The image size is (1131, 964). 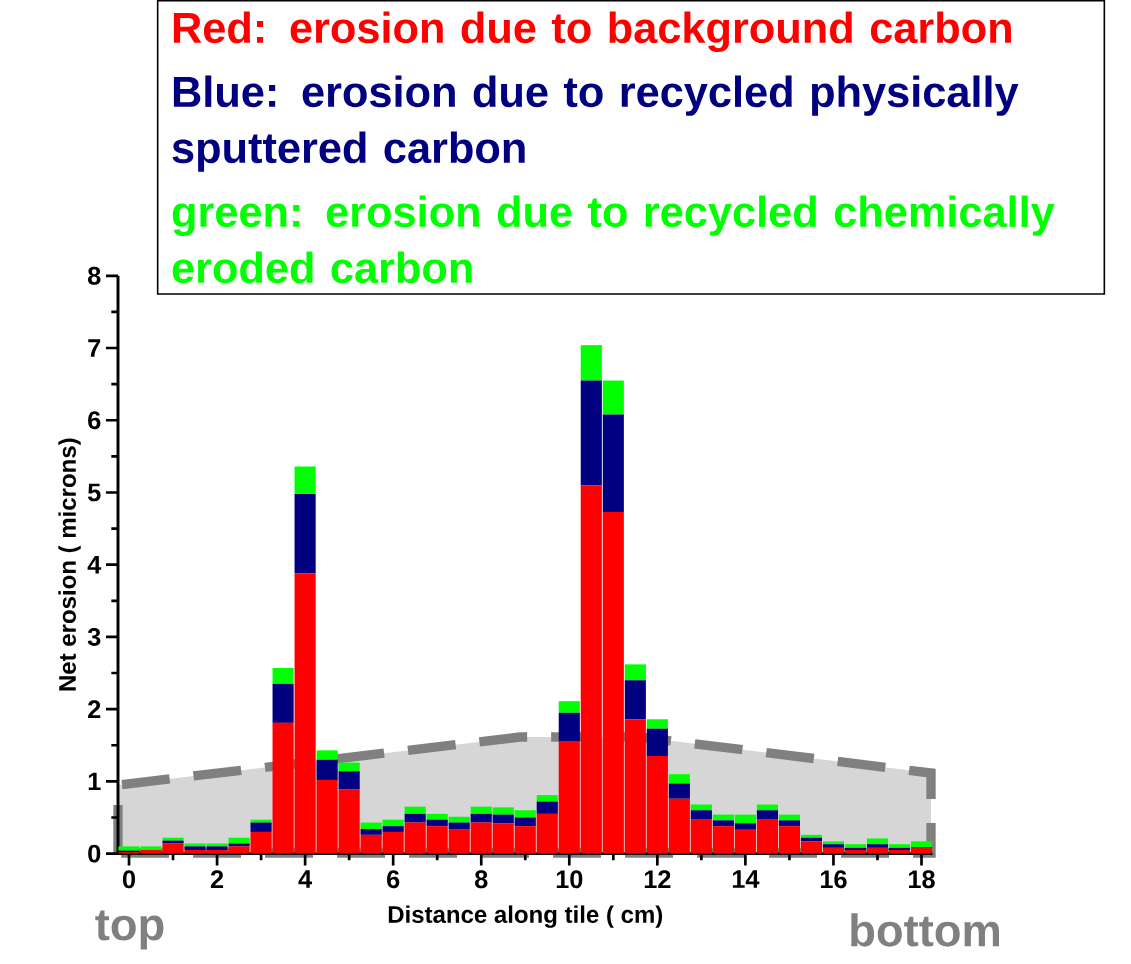 What do you see at coordinates (94, 275) in the screenshot?
I see `y-tick-label: 8` at bounding box center [94, 275].